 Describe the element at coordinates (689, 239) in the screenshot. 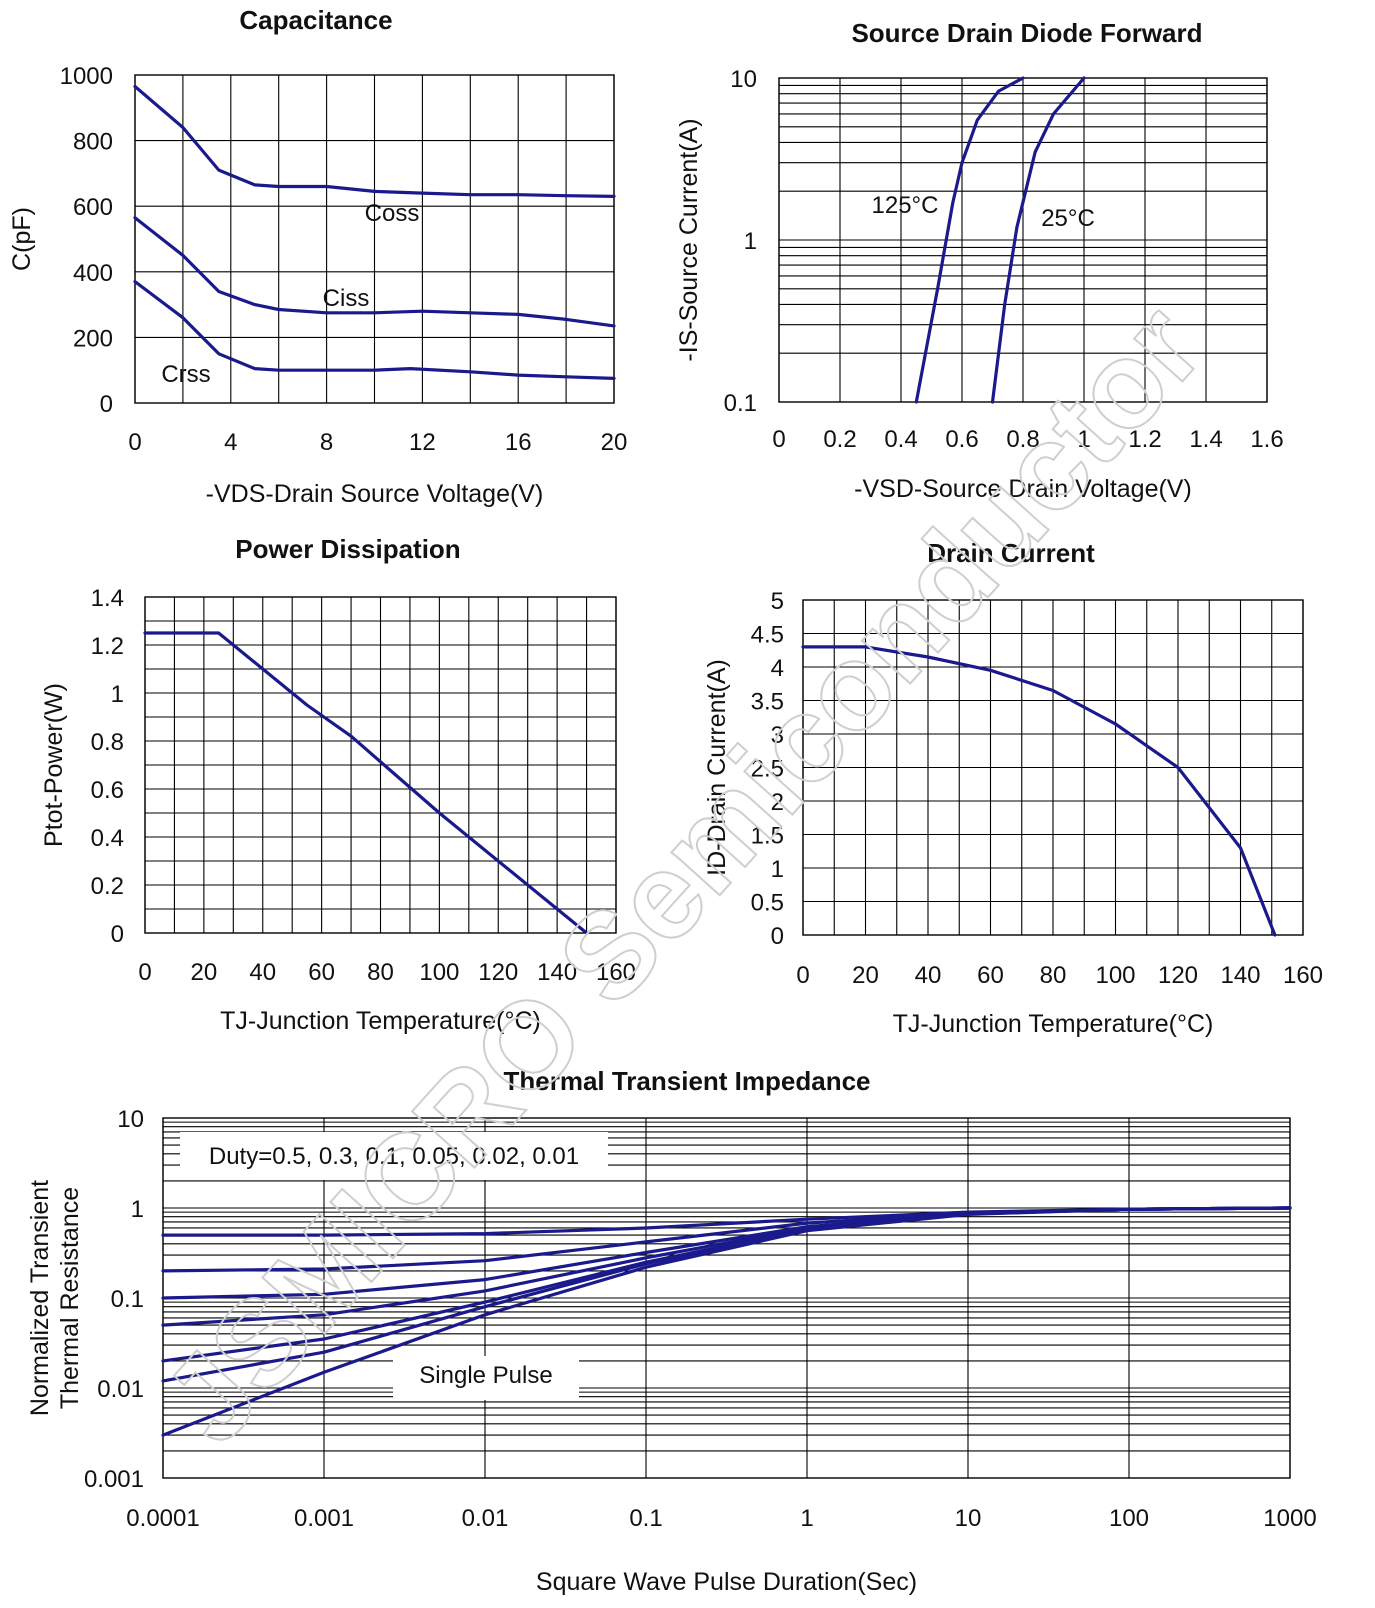

I see `y-axis-label: -IS-Source Current(A)` at that location.